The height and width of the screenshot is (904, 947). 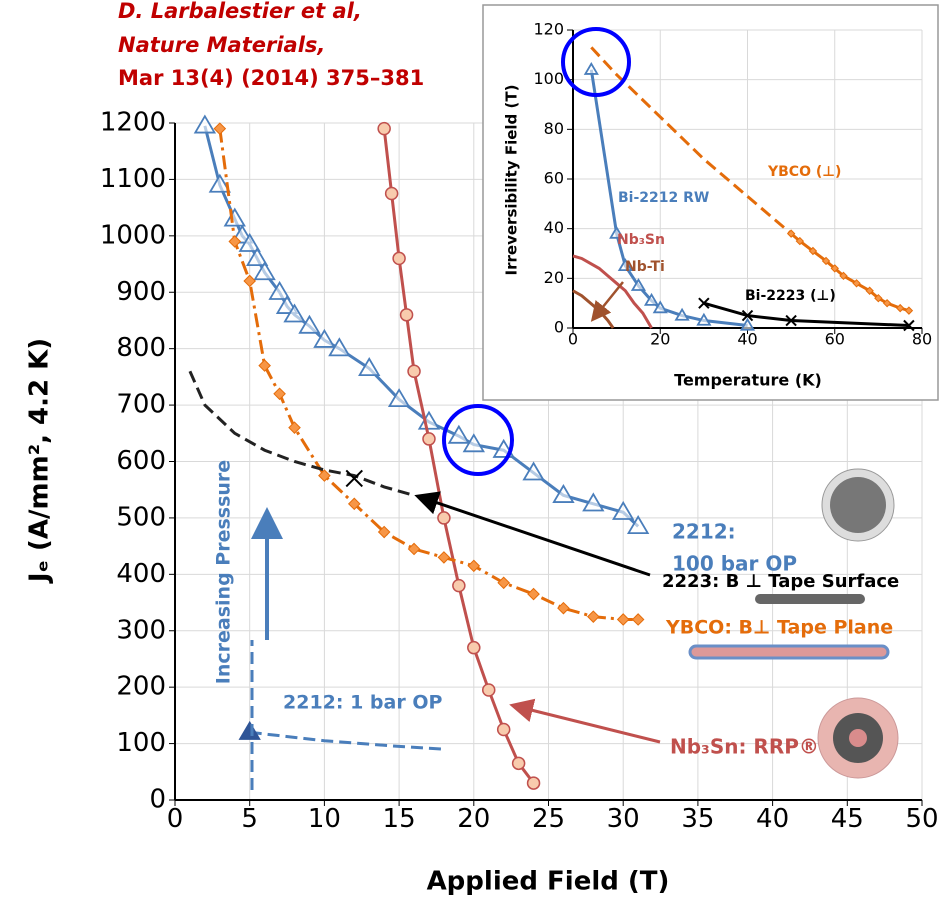 I want to click on x-tick-label: 45, so click(x=847, y=819).